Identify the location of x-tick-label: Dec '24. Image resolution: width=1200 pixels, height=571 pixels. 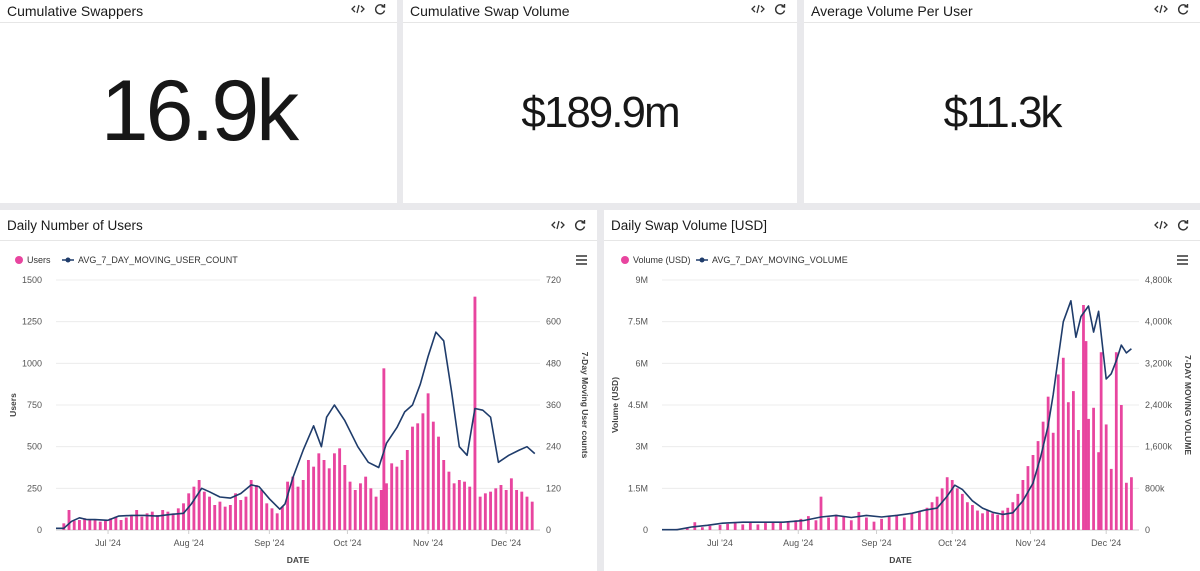
(506, 543).